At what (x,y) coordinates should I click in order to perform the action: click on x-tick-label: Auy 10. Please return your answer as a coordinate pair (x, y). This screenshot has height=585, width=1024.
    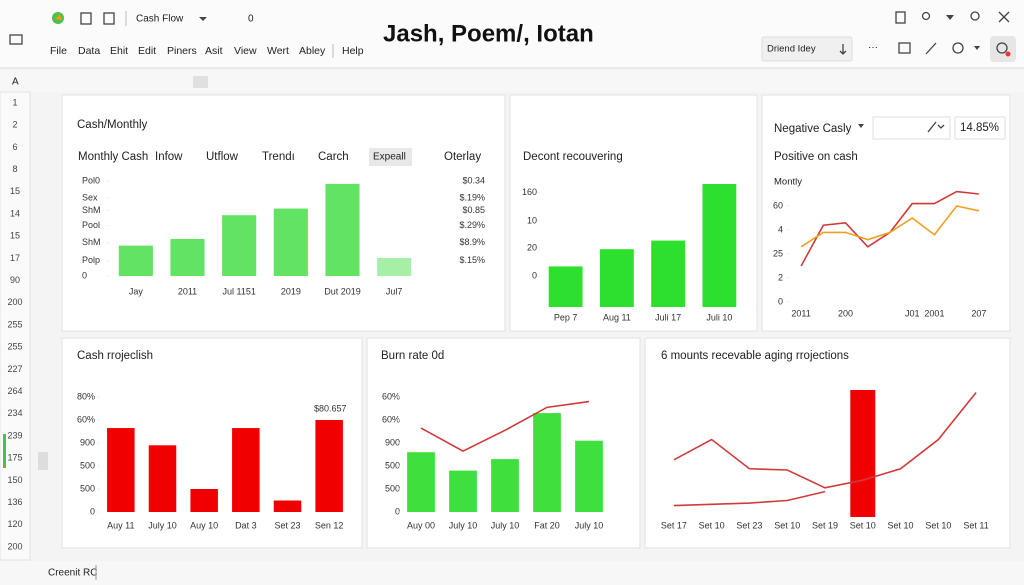
    Looking at the image, I should click on (204, 525).